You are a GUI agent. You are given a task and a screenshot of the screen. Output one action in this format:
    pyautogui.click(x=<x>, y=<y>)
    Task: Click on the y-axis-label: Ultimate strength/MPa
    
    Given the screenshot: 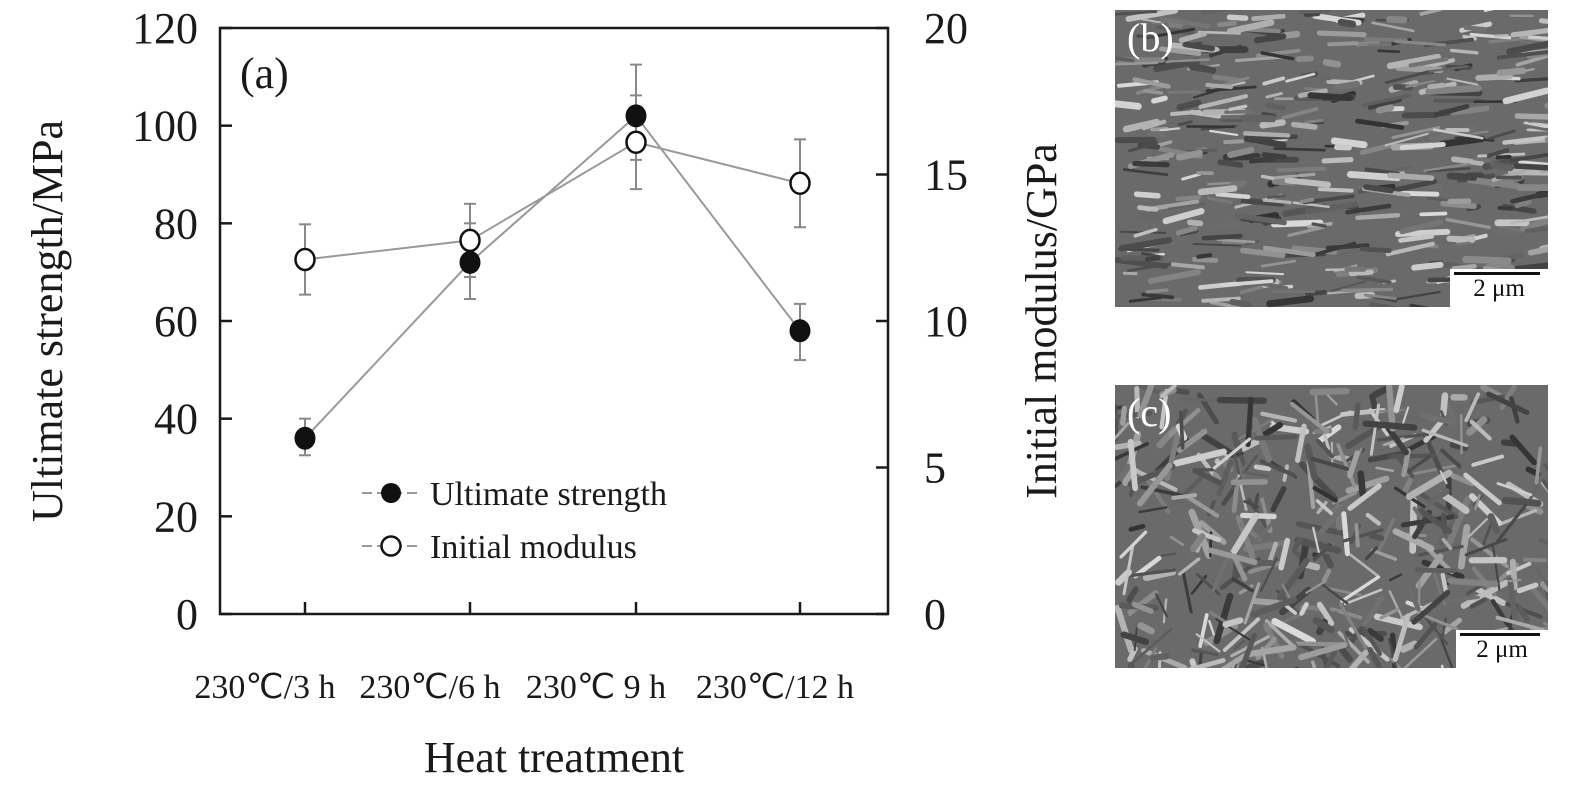 What is the action you would take?
    pyautogui.click(x=47, y=321)
    